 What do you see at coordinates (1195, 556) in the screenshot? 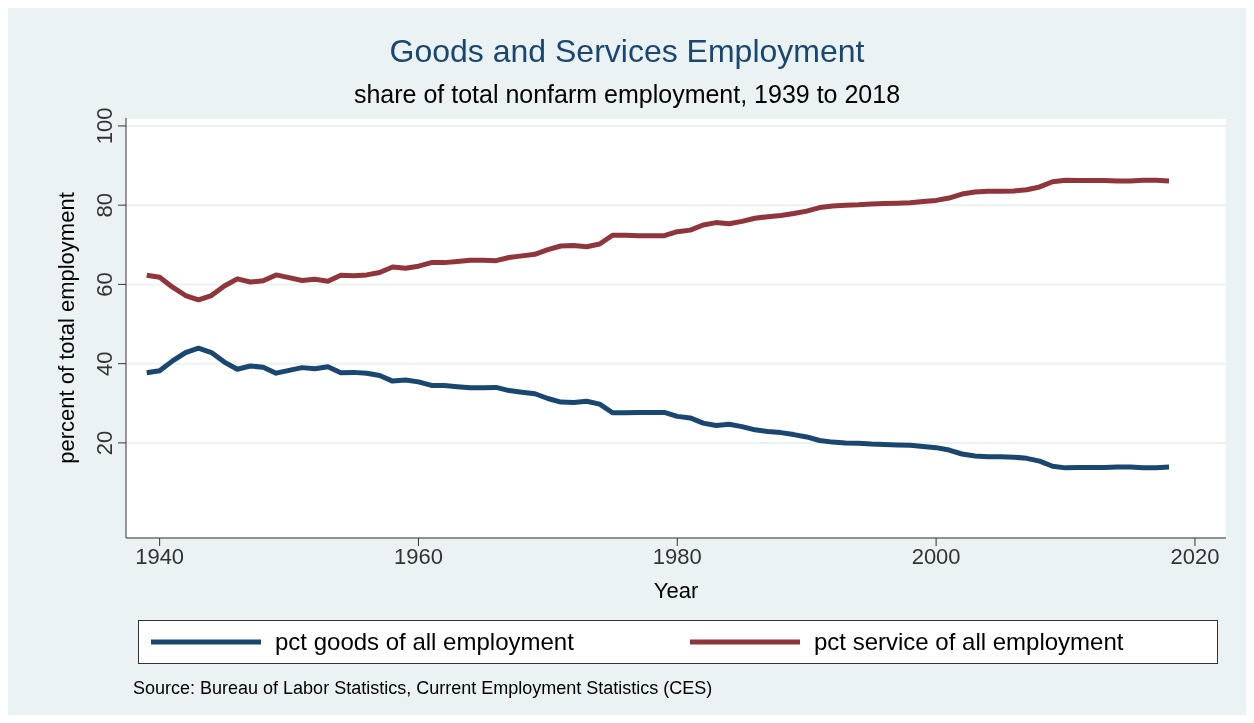
I see `x-tick-label: 2020` at bounding box center [1195, 556].